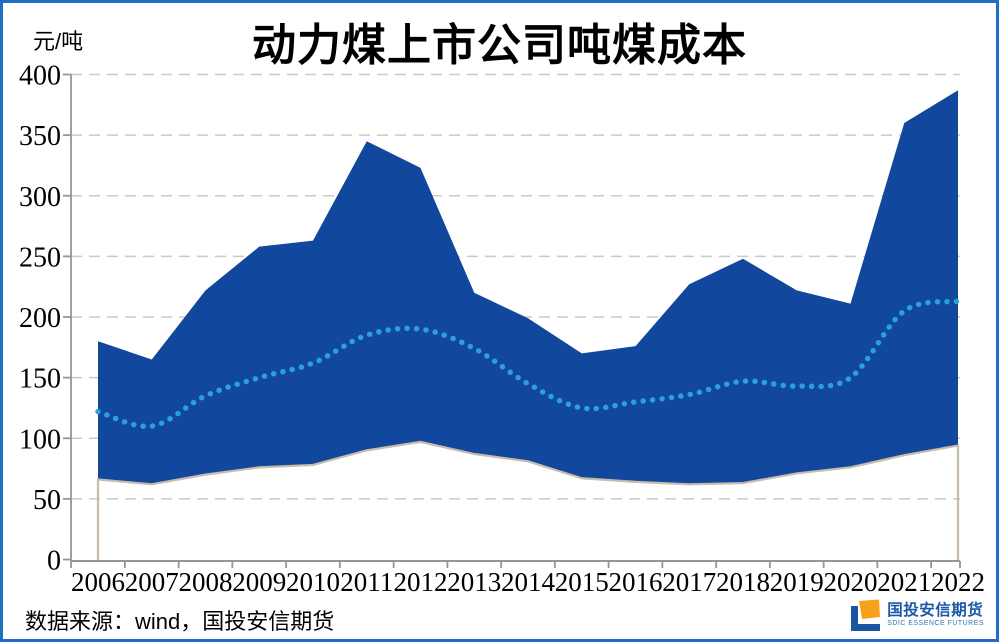 This screenshot has width=999, height=642. What do you see at coordinates (499, 45) in the screenshot?
I see `chart-title: 动力煤上市公司吨煤成本` at bounding box center [499, 45].